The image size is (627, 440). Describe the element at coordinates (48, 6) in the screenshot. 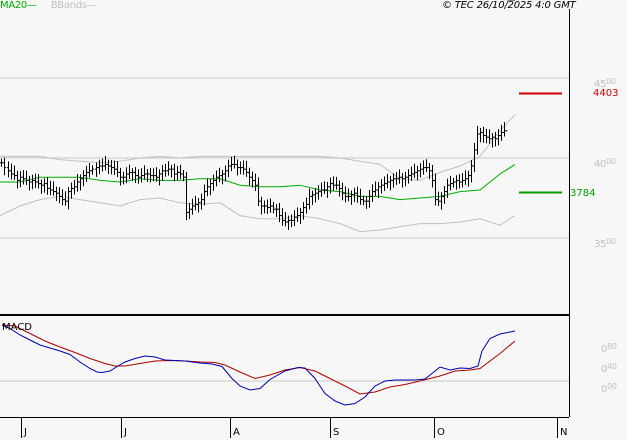

I see `legend: MA20— BBands—` at that location.